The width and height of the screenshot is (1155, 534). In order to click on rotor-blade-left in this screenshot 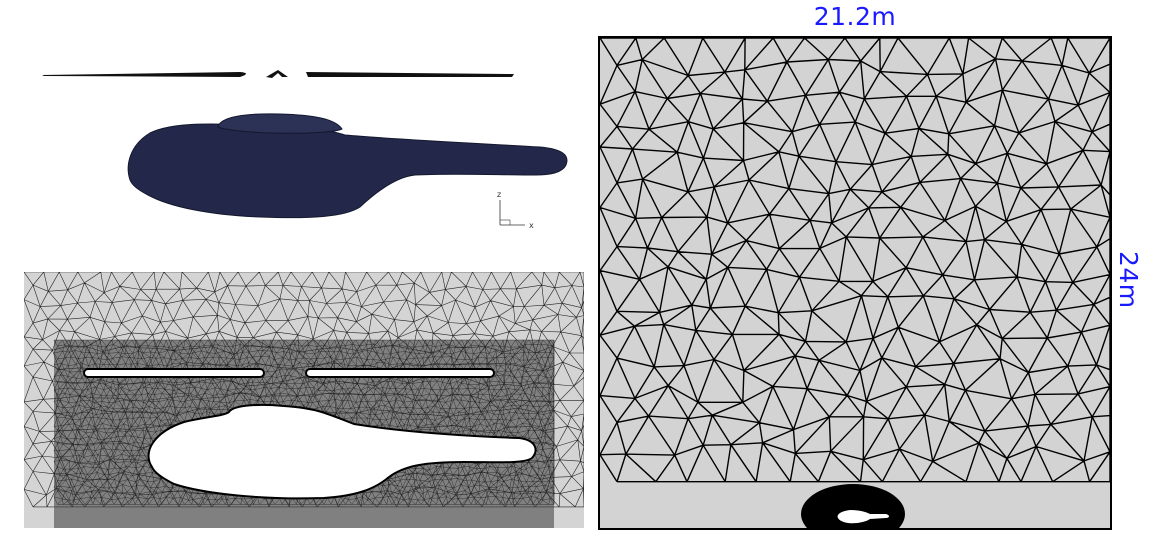, I will do `click(144, 74)`.